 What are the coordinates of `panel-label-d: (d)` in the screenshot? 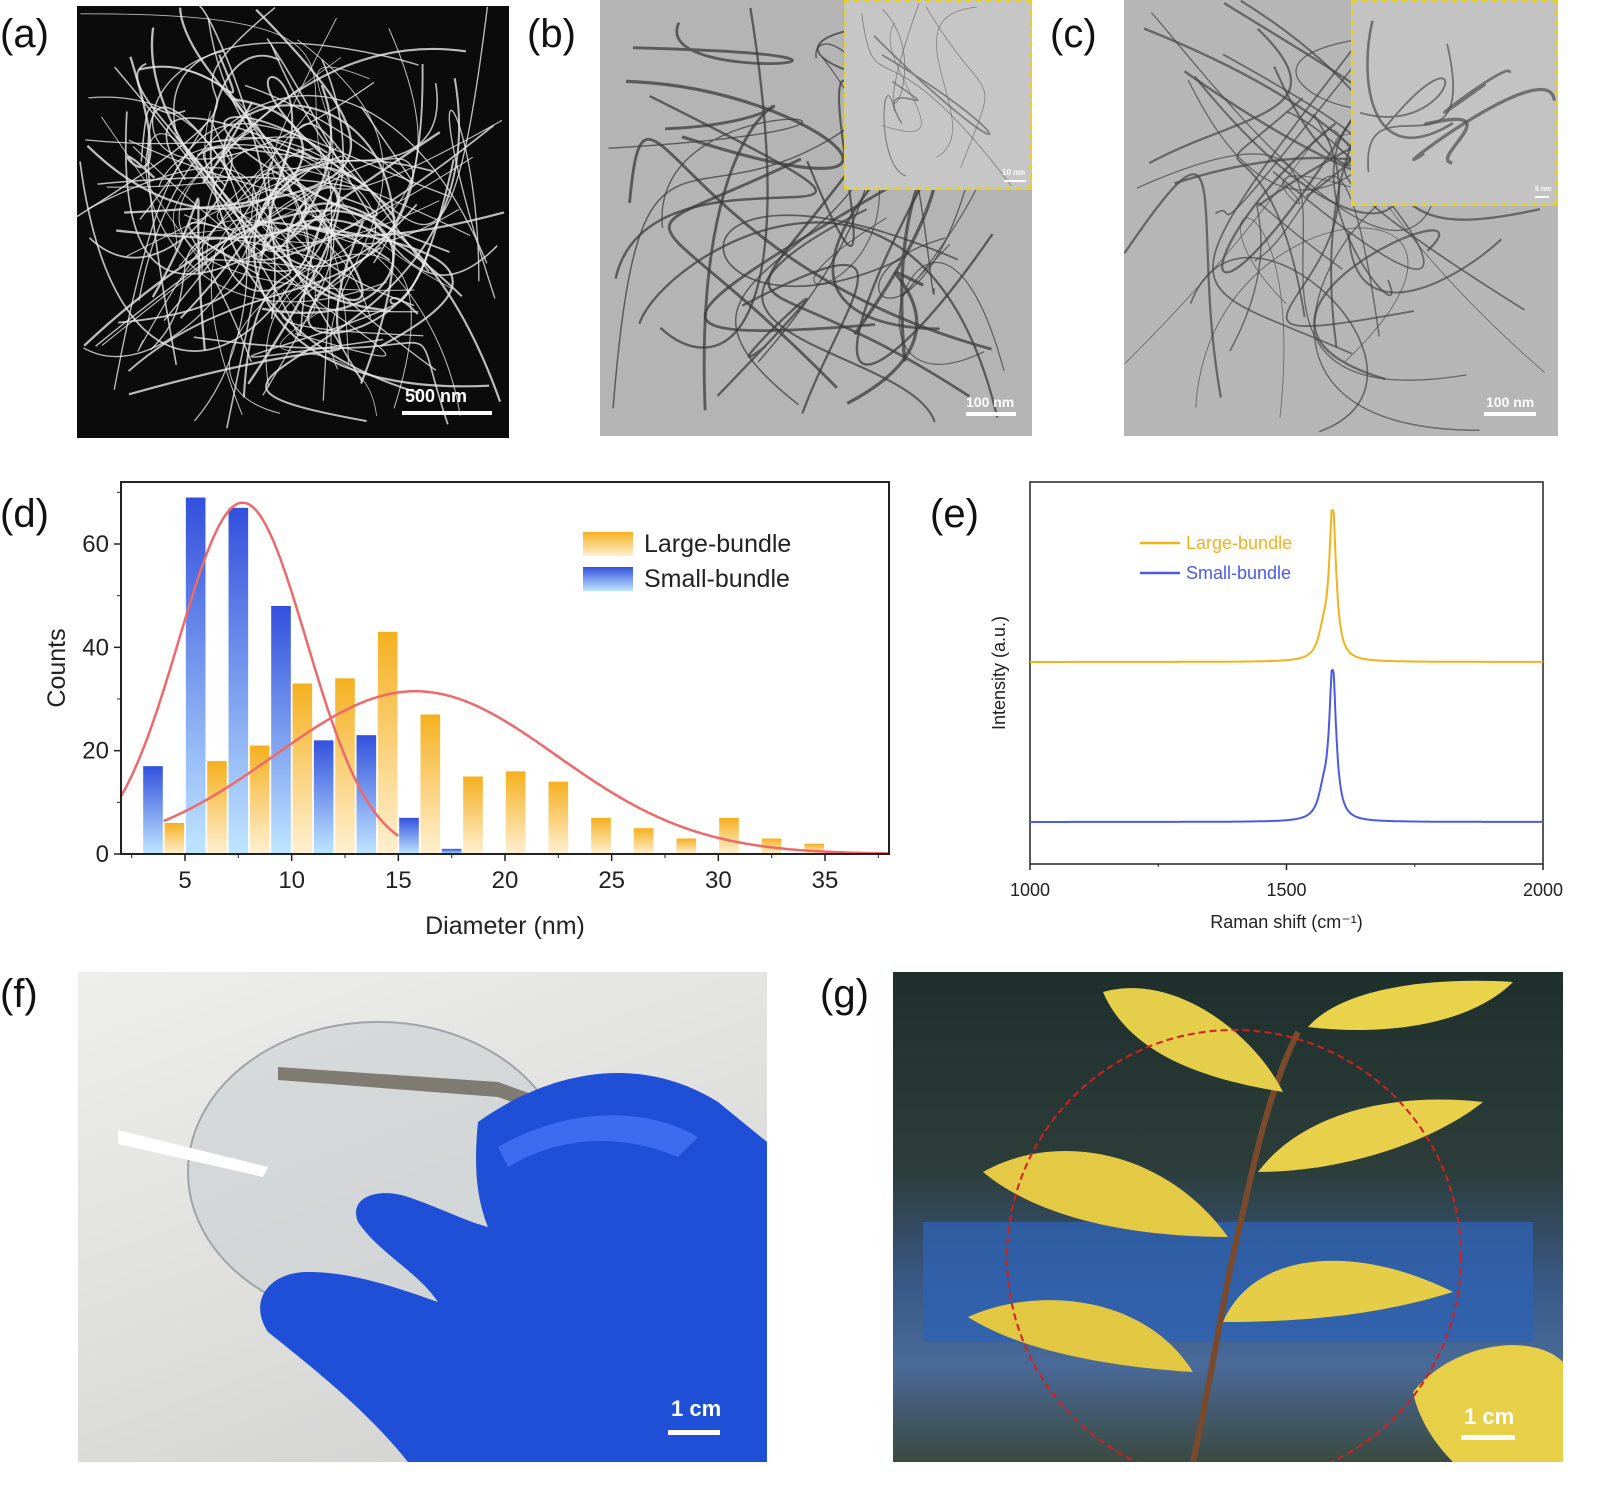 It's located at (24, 514).